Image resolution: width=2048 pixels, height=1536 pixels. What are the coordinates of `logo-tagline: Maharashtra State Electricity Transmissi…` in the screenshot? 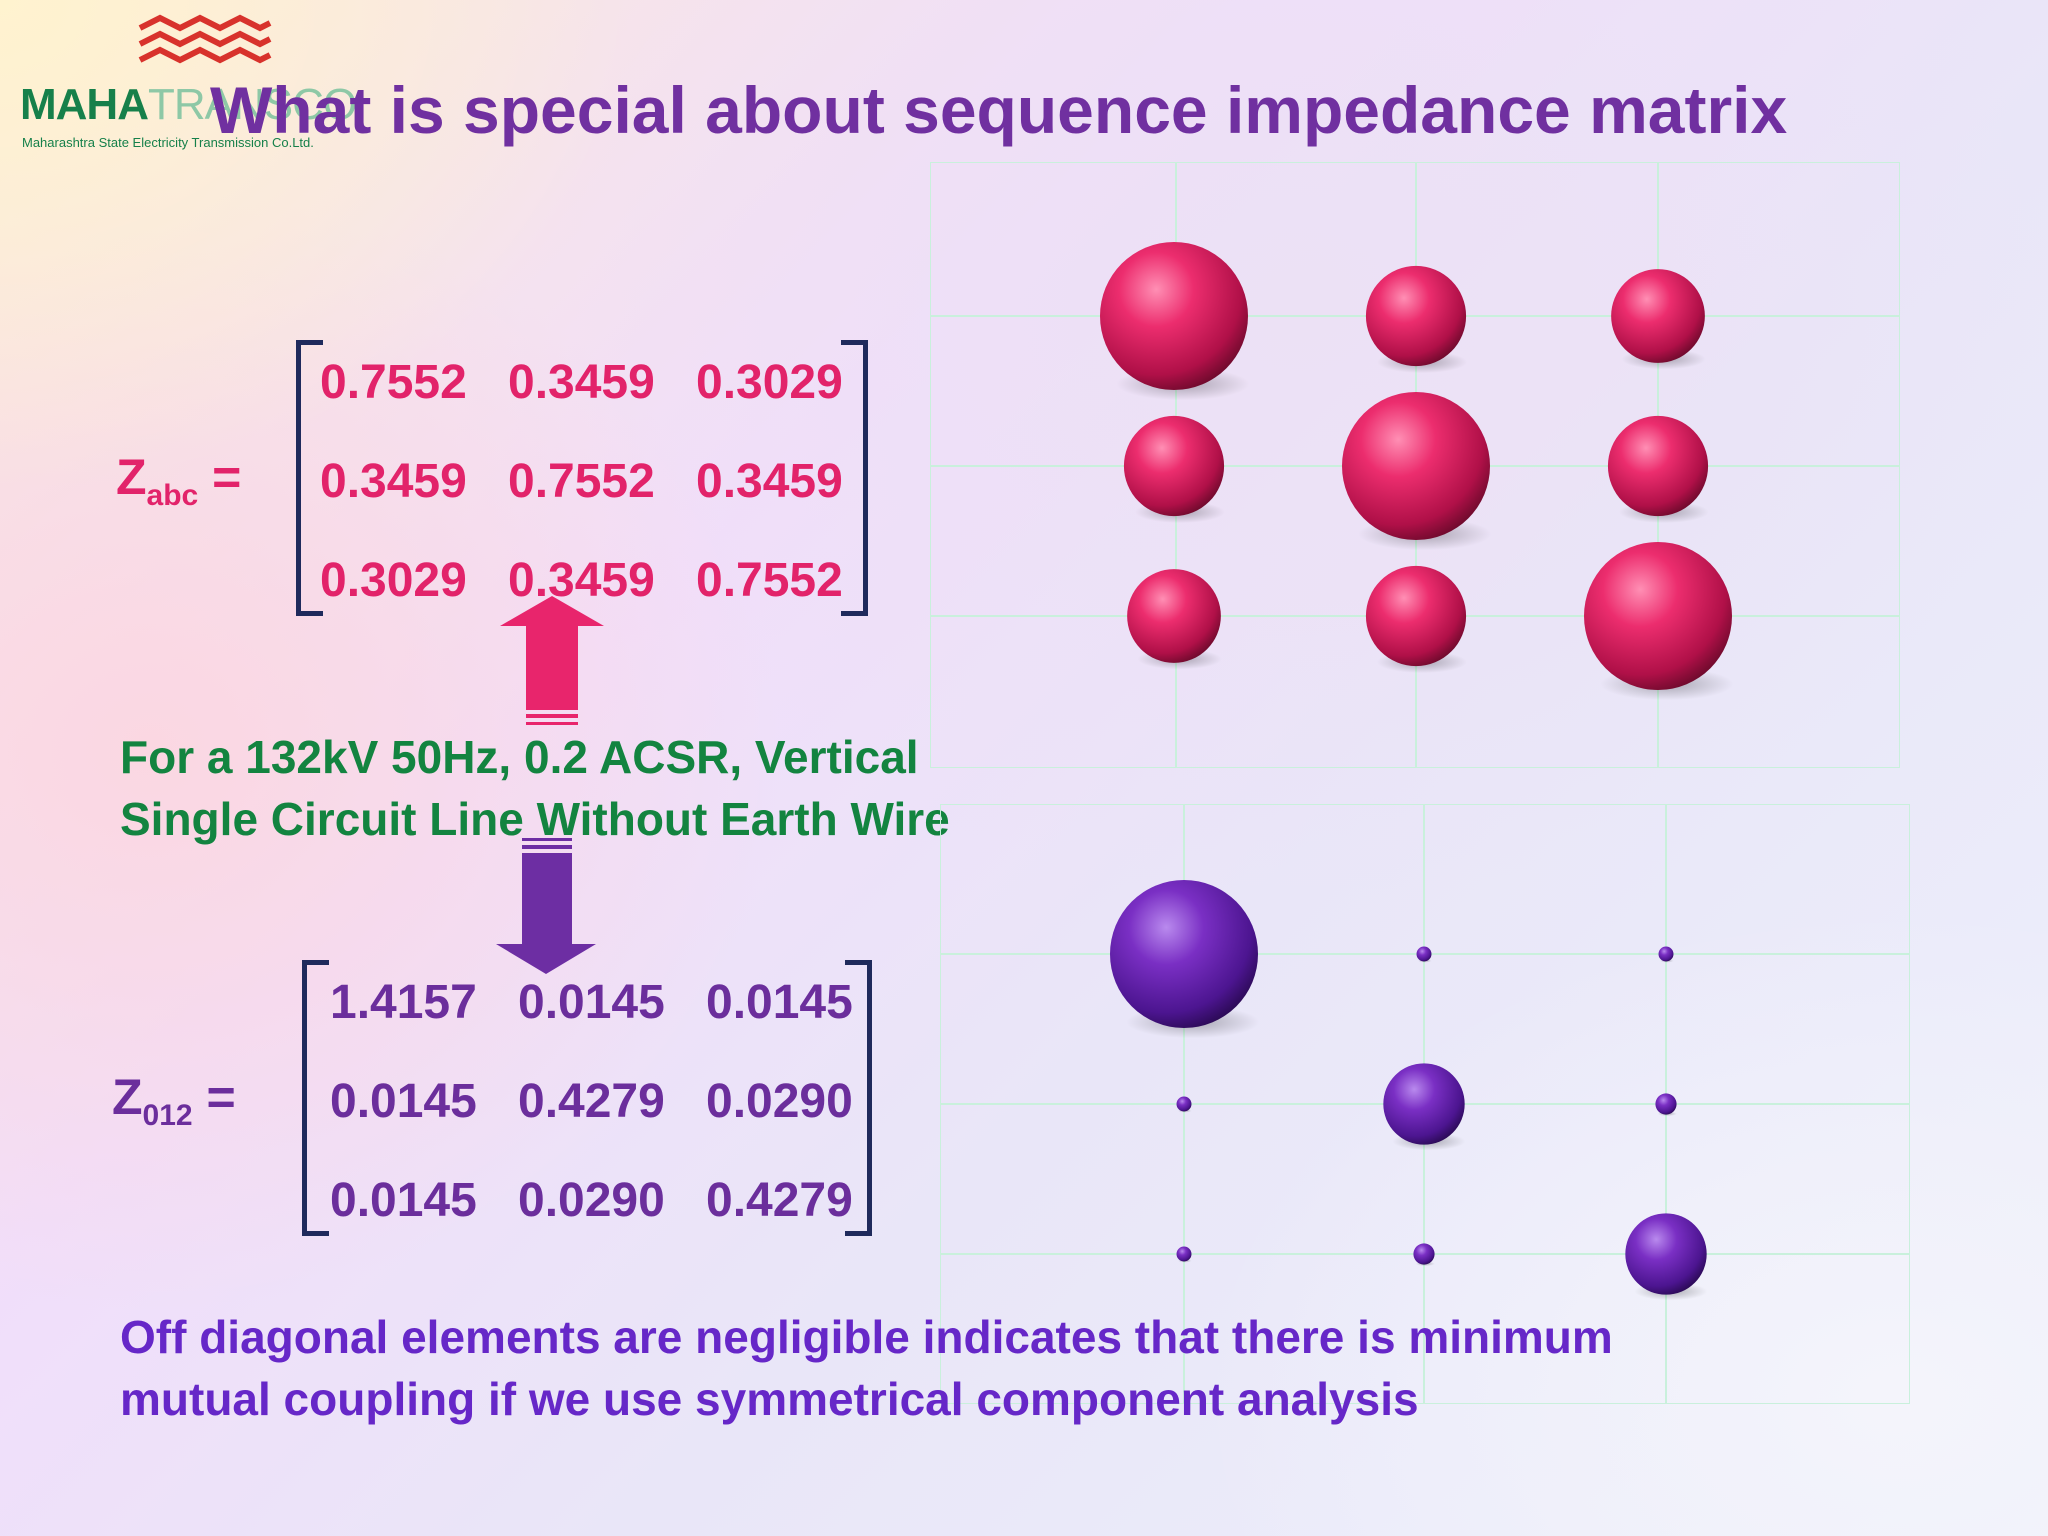 It's located at (168, 142).